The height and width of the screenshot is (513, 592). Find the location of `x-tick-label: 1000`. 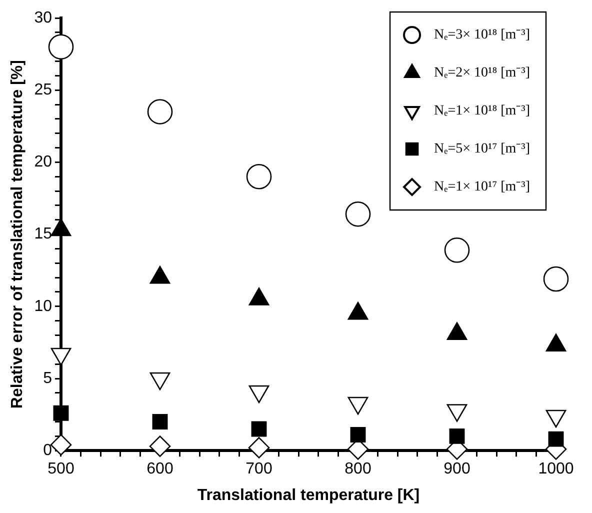

x-tick-label: 1000 is located at coordinates (556, 469).